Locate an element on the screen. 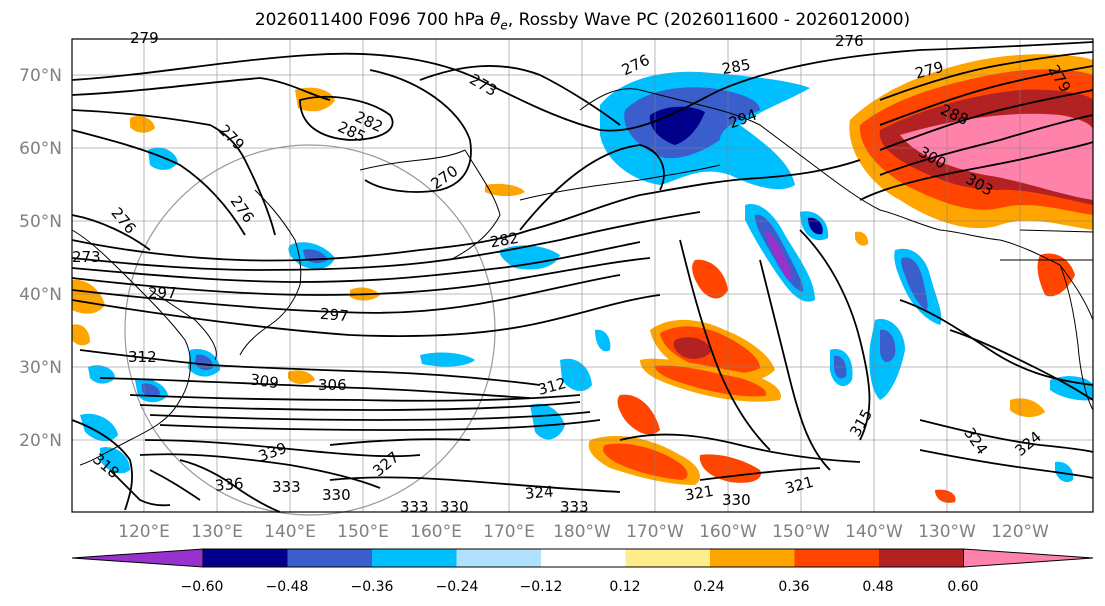 Image resolution: width=1105 pixels, height=606 pixels. latitude-labels: 70°N 60°N 50°N 40°N 30°N 20°N is located at coordinates (40, 258).